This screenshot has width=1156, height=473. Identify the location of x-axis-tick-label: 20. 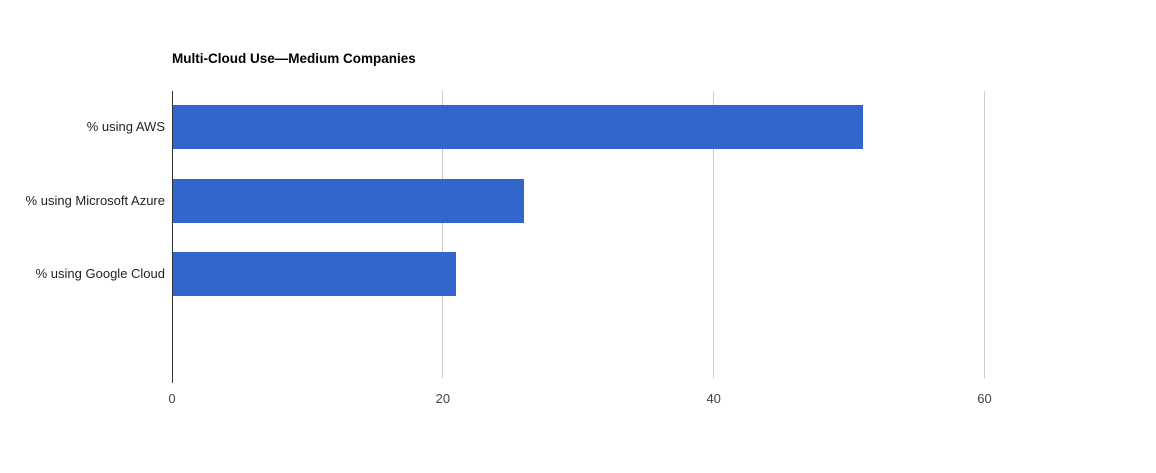
(443, 398).